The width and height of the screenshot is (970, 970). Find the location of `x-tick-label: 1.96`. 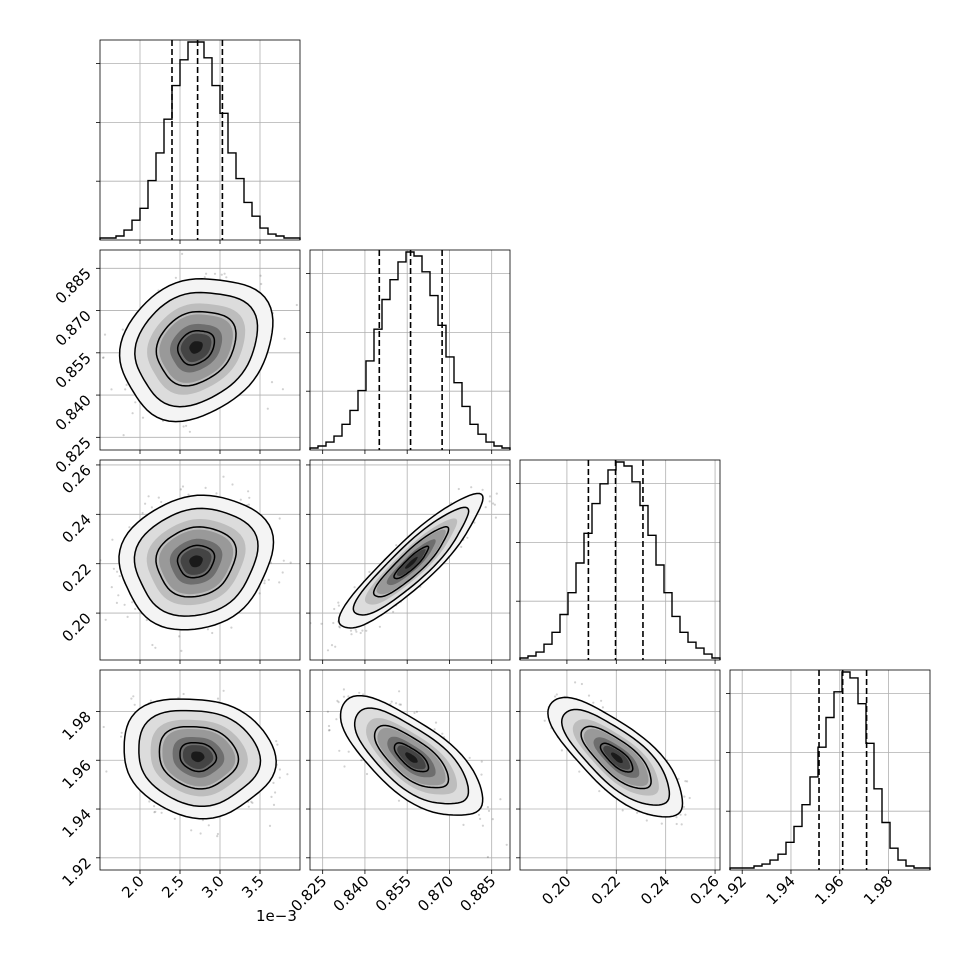

x-tick-label: 1.96 is located at coordinates (829, 890).